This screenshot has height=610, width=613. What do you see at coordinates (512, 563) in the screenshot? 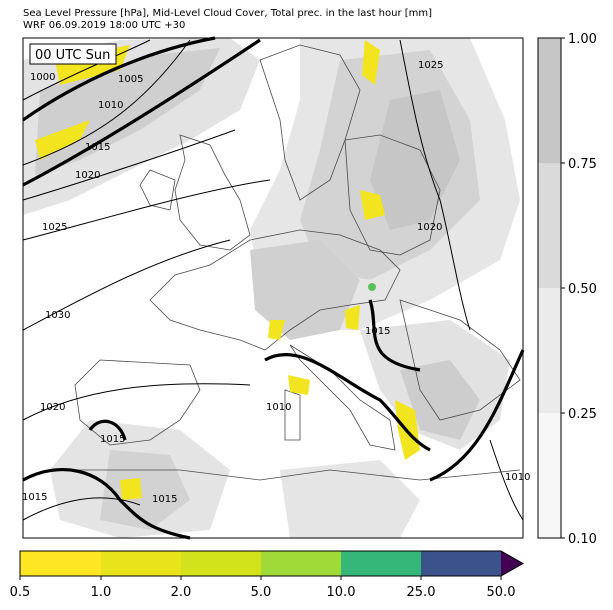
I see `precip-colorbar-extend-arrow` at bounding box center [512, 563].